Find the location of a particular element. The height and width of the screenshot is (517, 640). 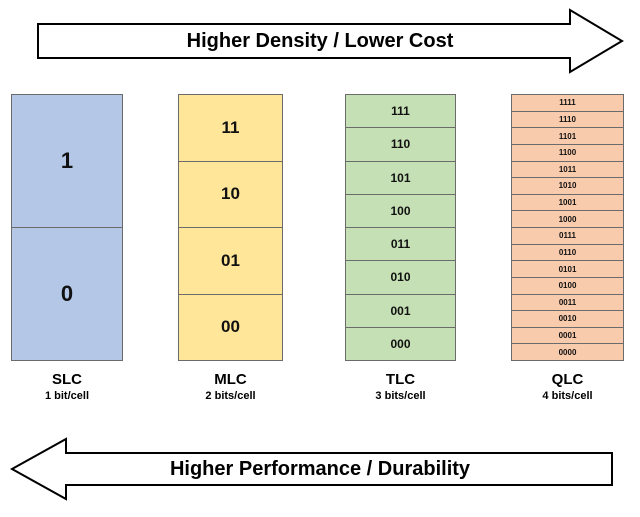

performance-durability-arrow: Higher Performance / Durability is located at coordinates (320, 470).